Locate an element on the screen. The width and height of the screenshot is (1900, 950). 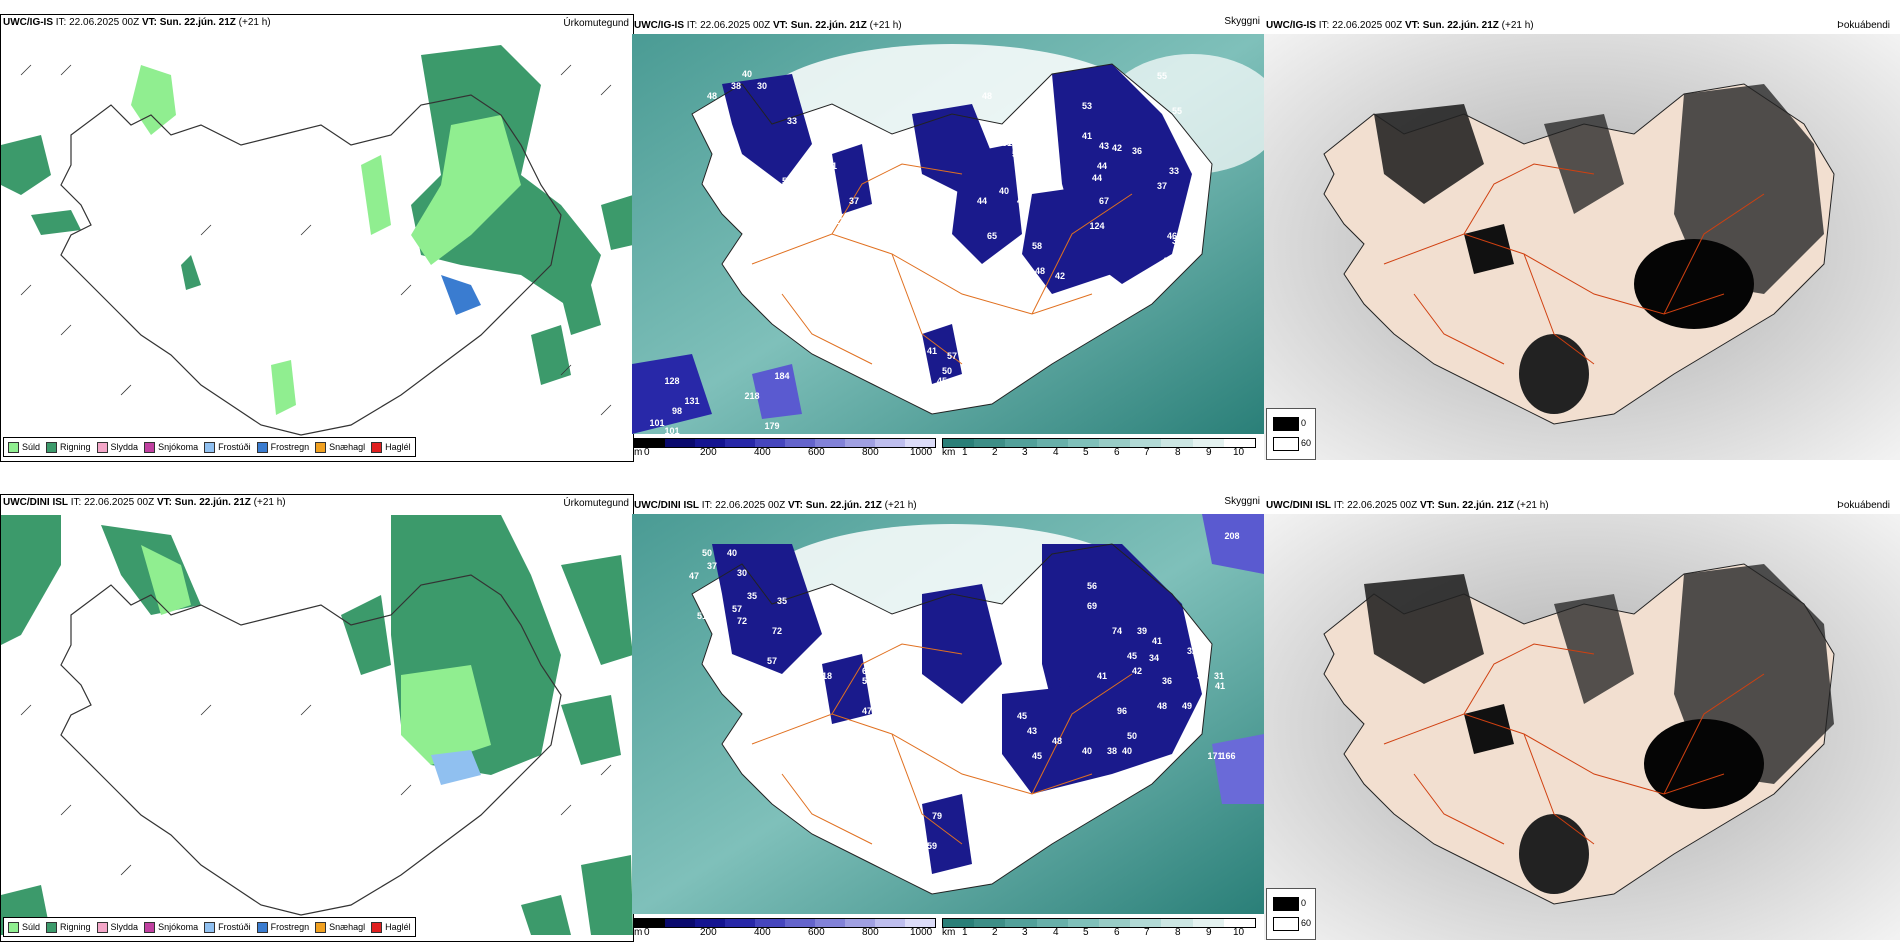
legend-item: Slydda is located at coordinates (117, 447).